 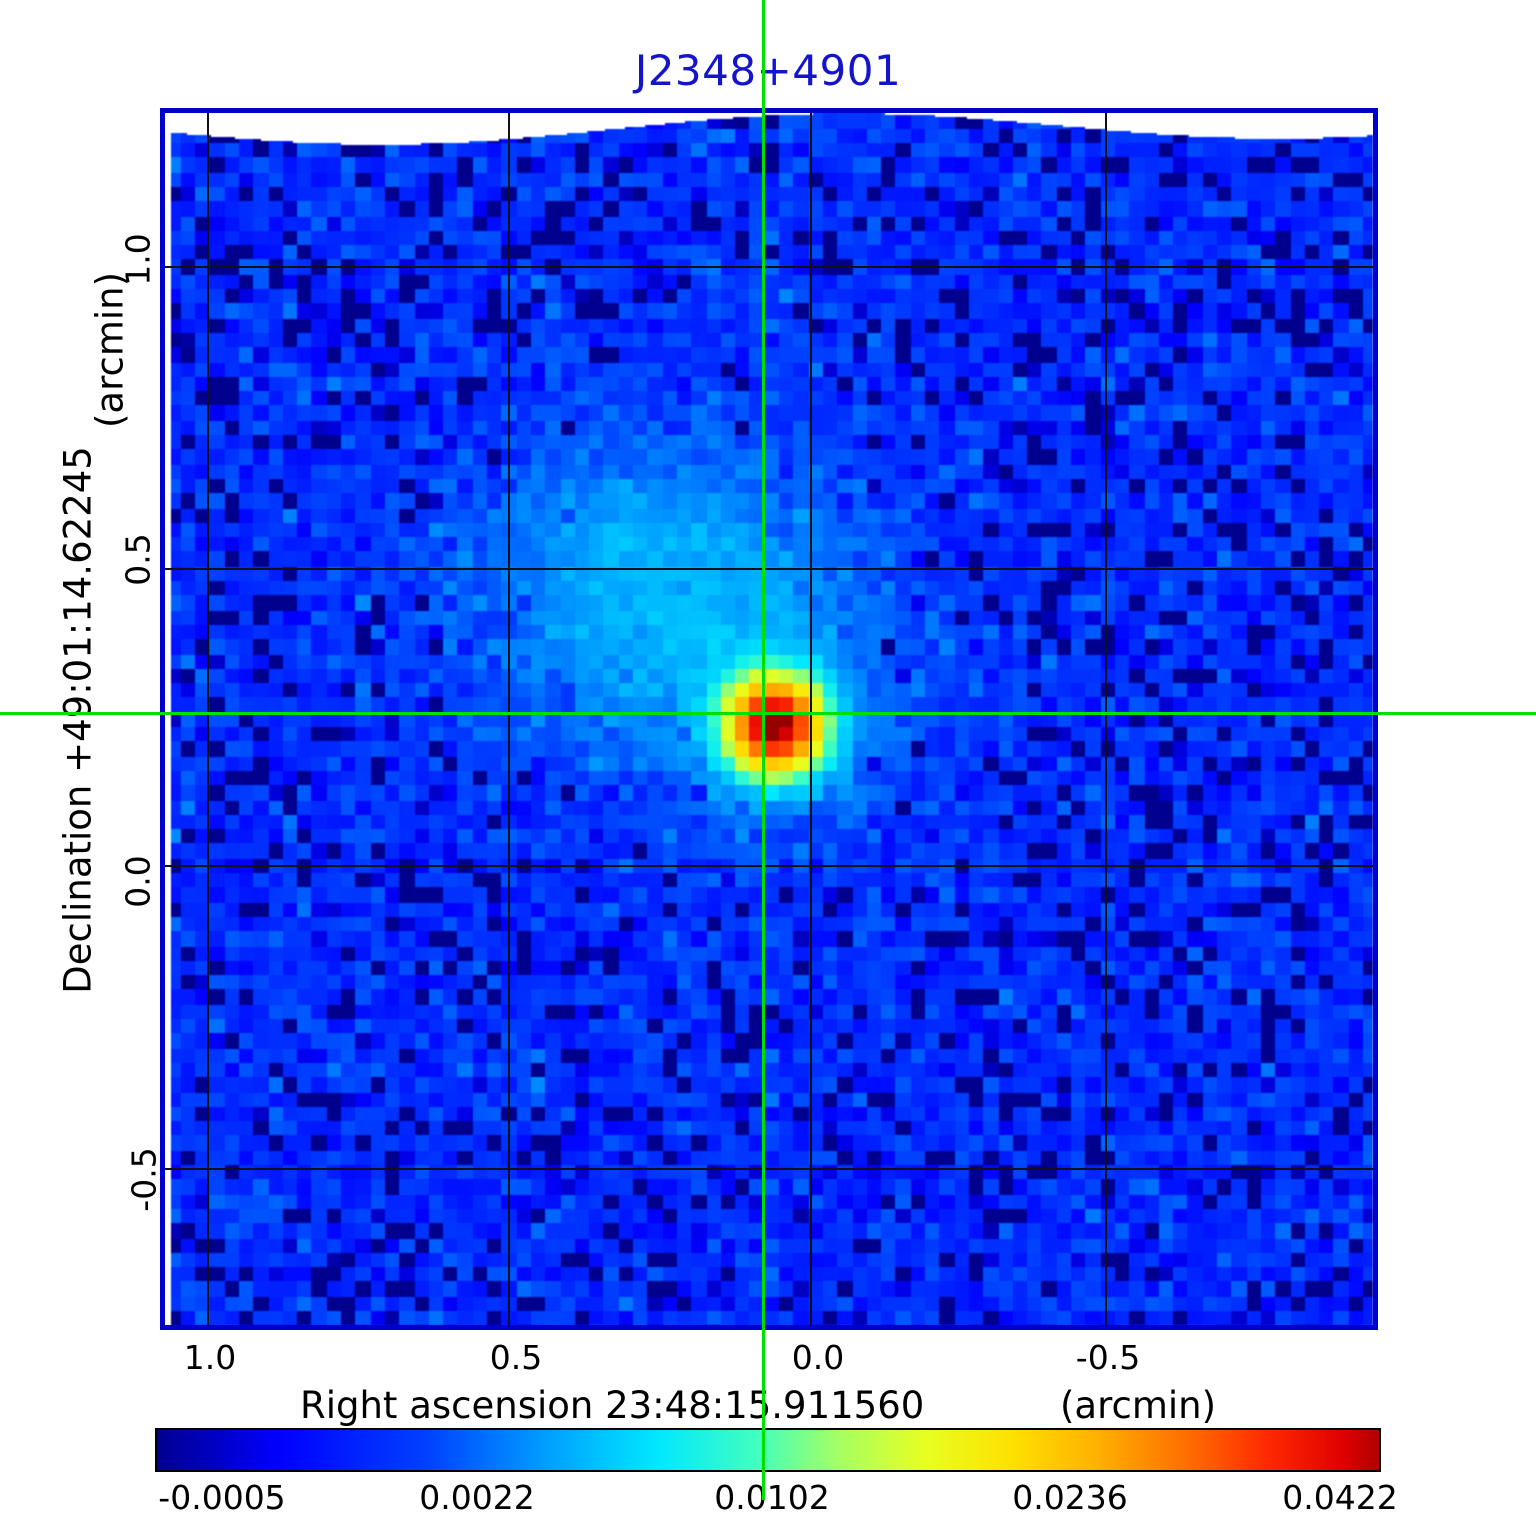 I want to click on colorbar-tick-1: 0.0022, so click(x=477, y=1497).